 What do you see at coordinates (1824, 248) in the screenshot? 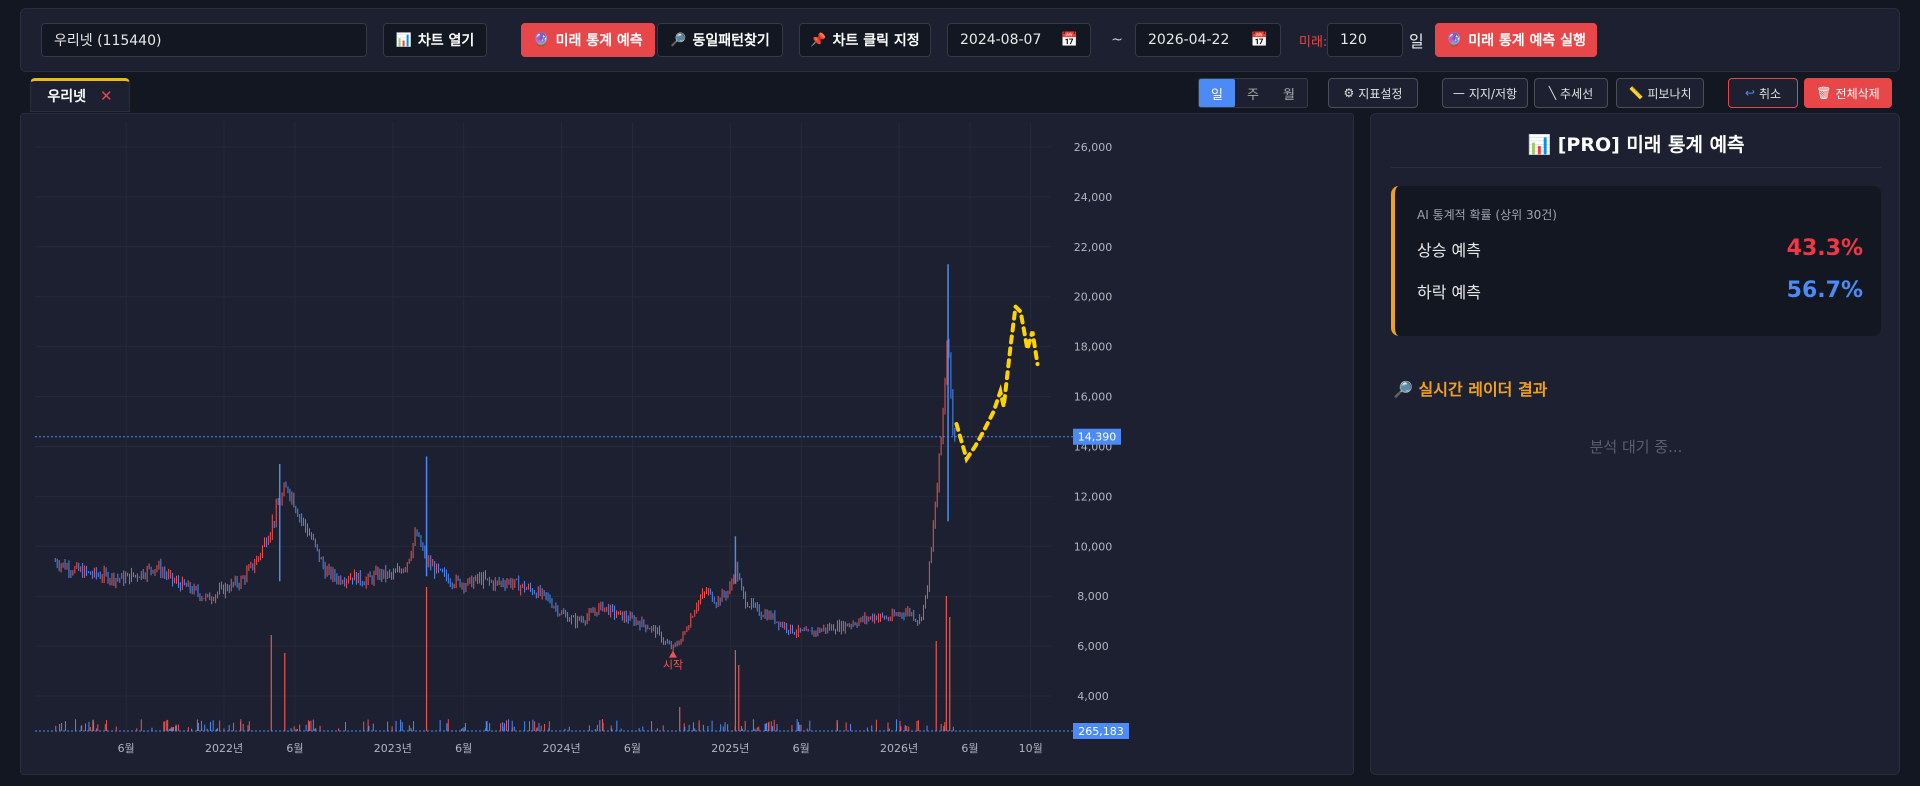
I see `up-prediction-value: 43.3%` at bounding box center [1824, 248].